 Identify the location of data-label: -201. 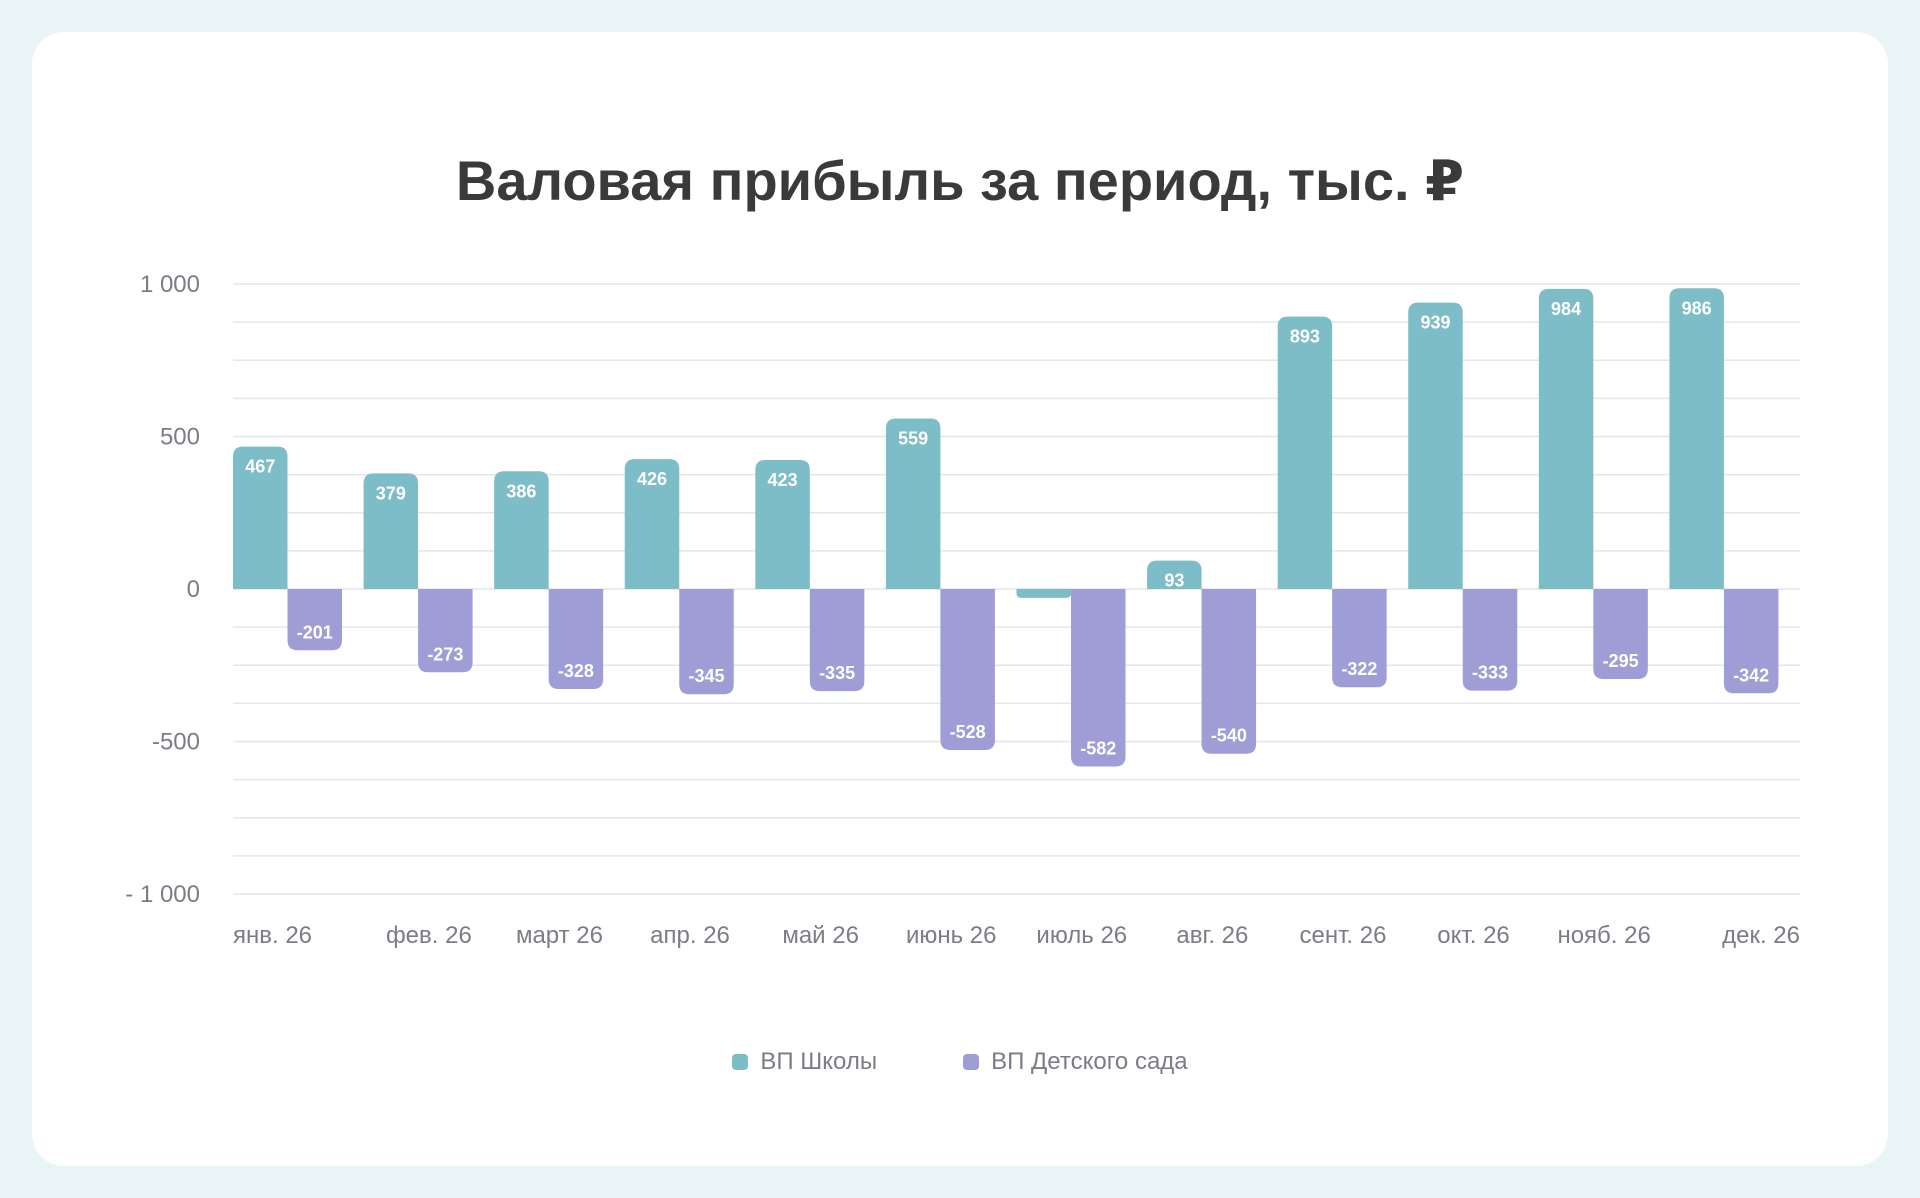
(315, 632).